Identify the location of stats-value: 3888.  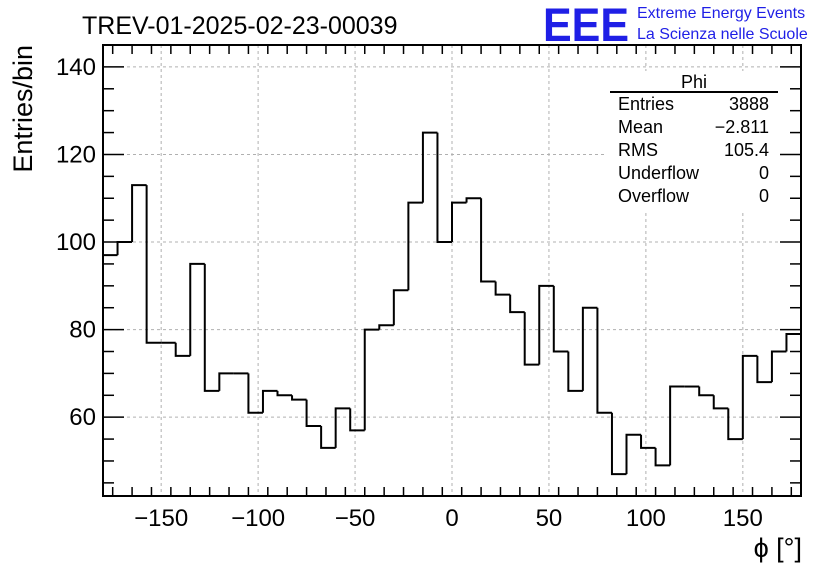
(749, 104).